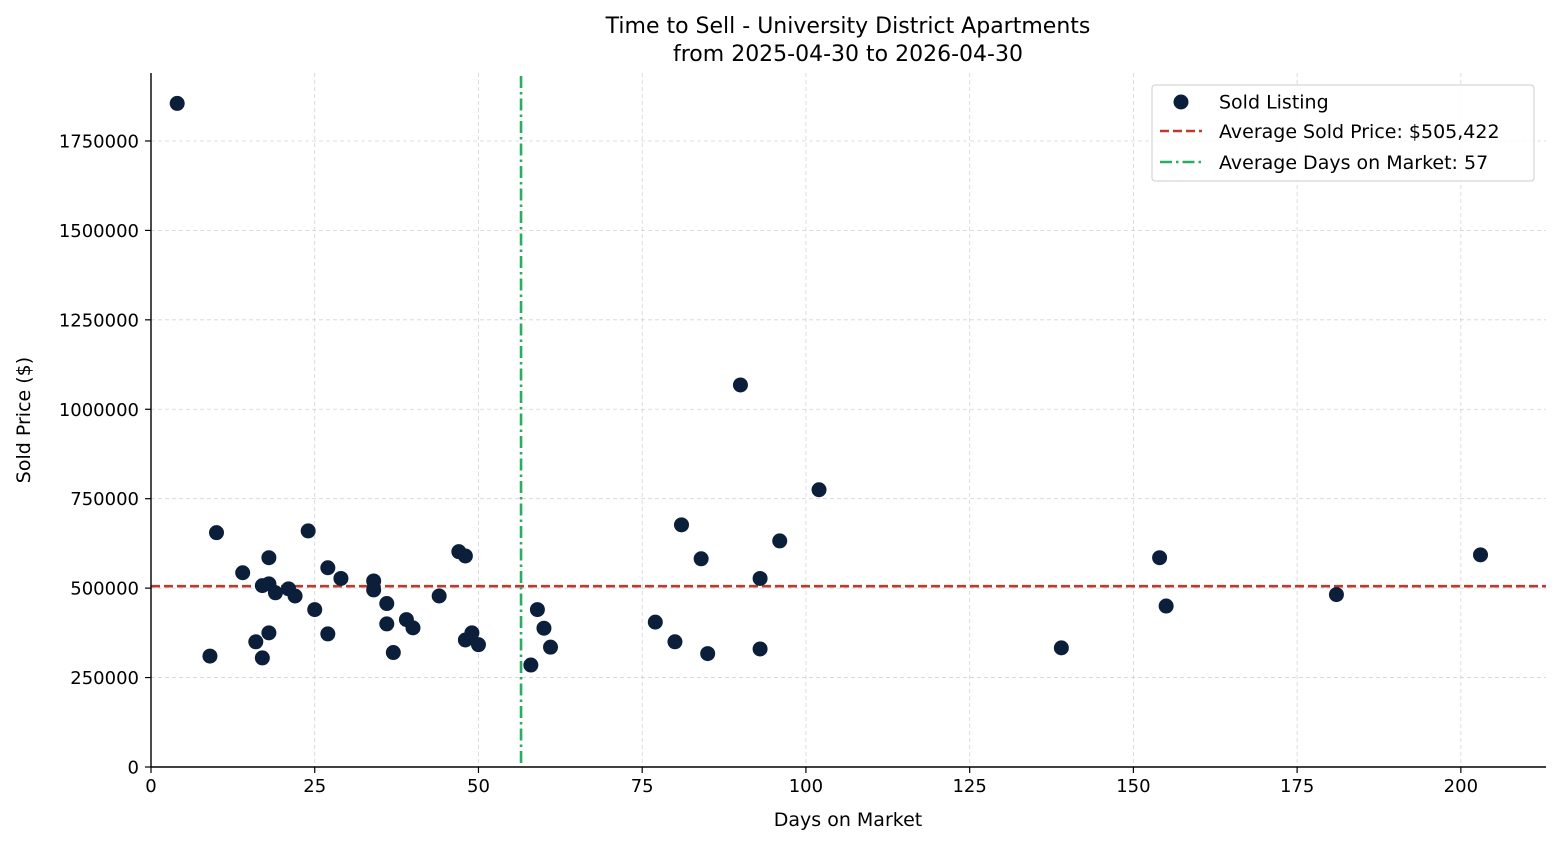 Image resolution: width=1560 pixels, height=845 pixels. I want to click on legend-label-avg-price: Average Sold Price: $505,422, so click(1359, 132).